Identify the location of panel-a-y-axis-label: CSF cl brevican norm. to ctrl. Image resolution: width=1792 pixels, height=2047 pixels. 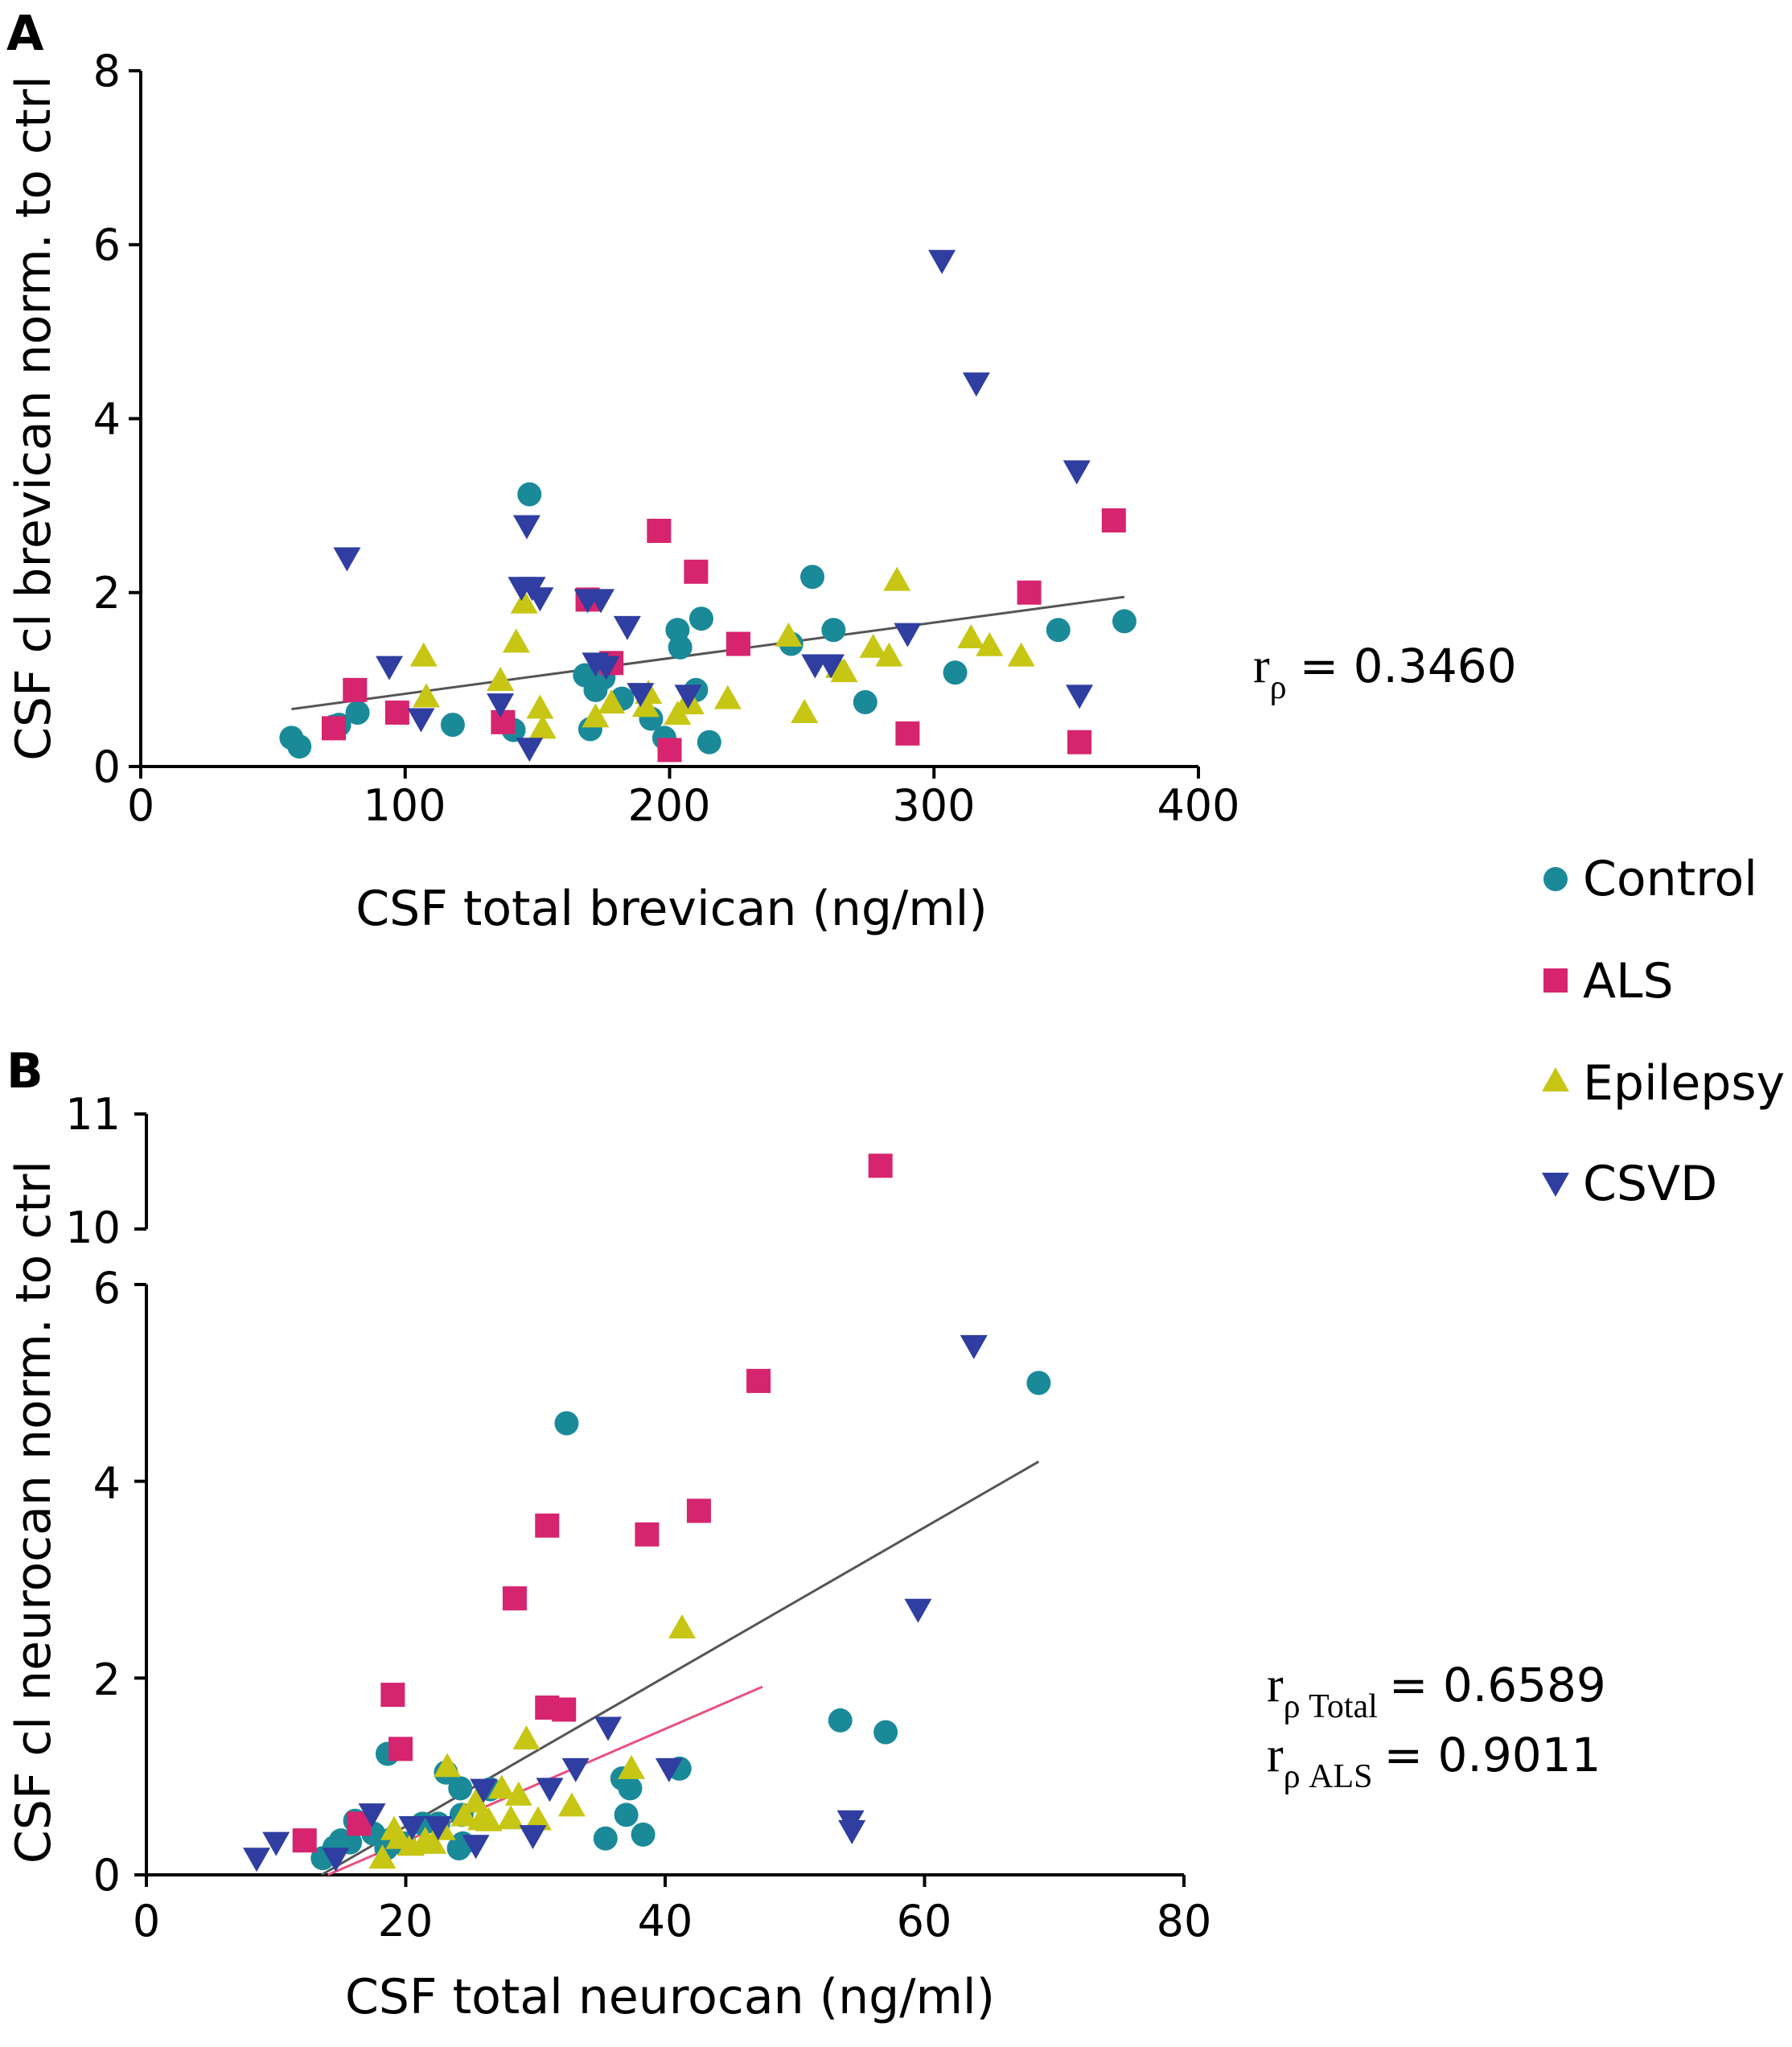
(34, 418).